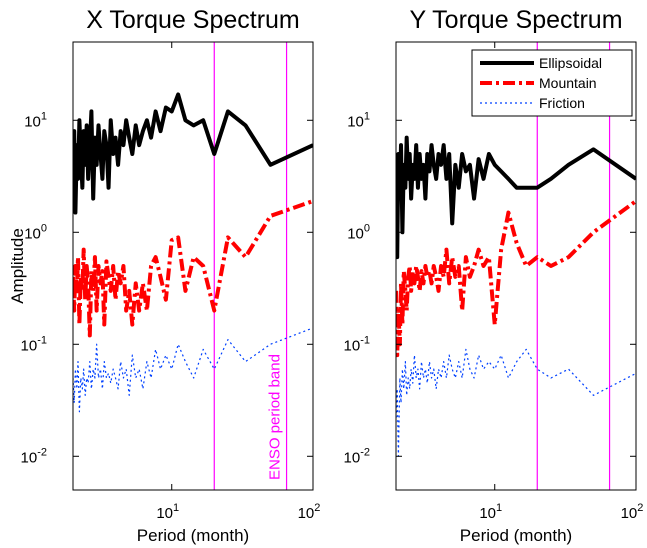  Describe the element at coordinates (562, 103) in the screenshot. I see `legend-label: Friction` at that location.